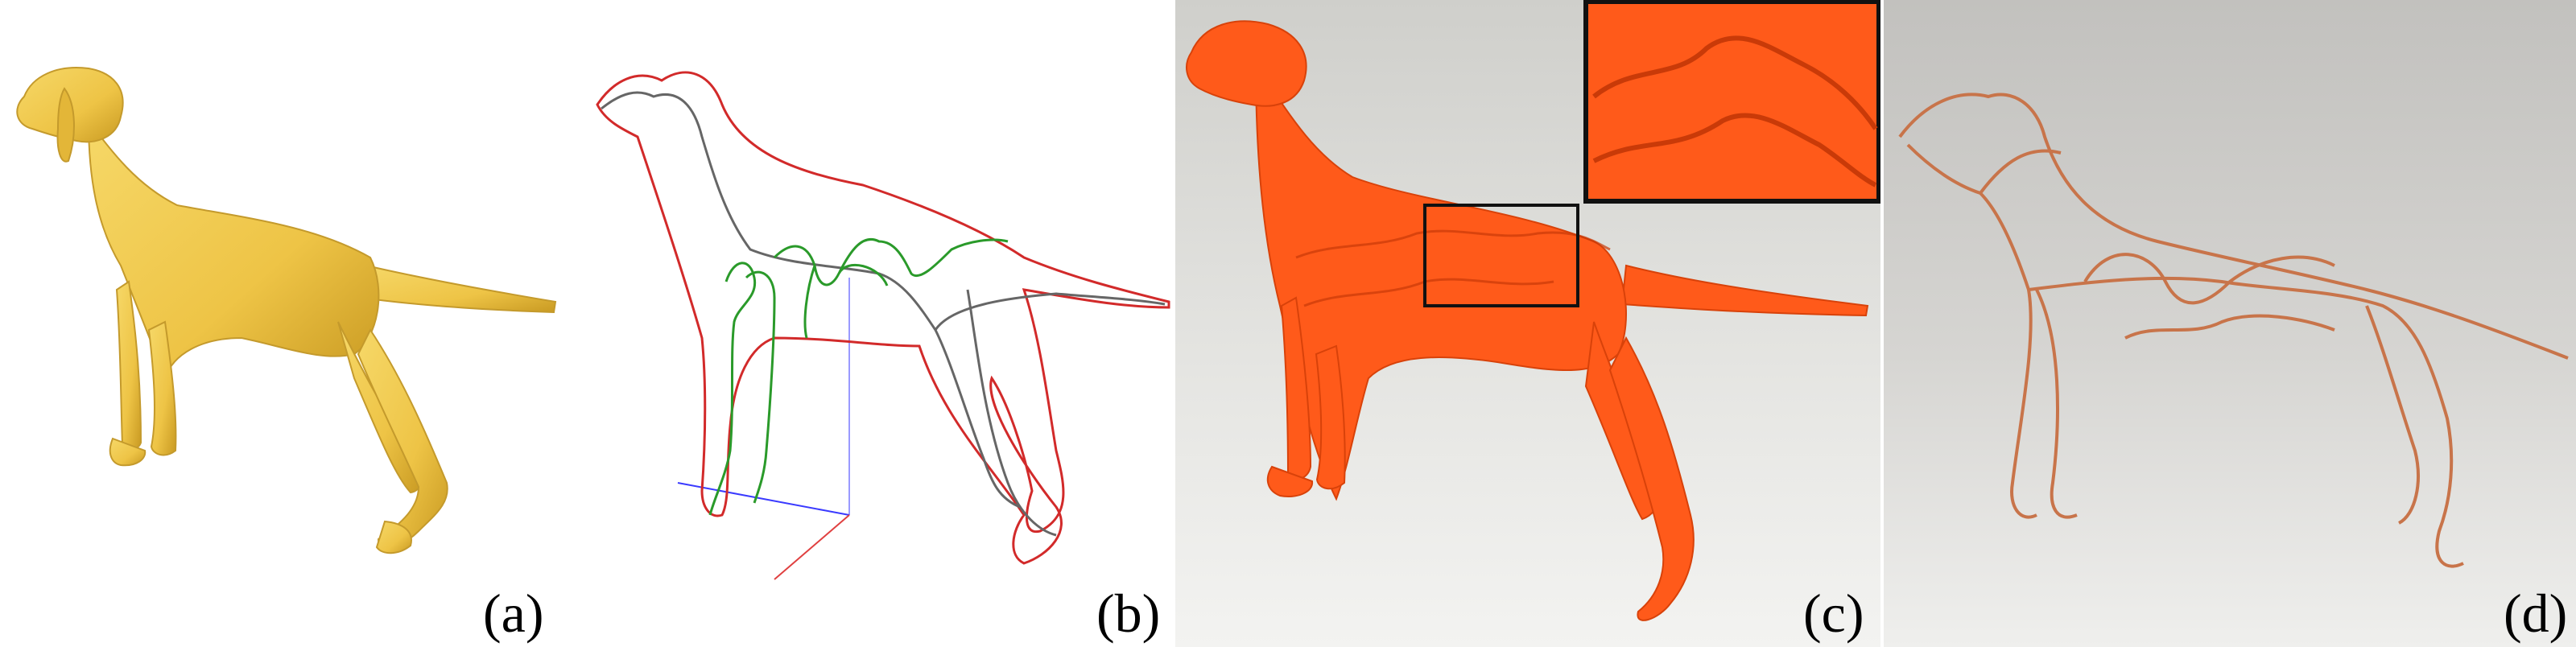  I want to click on coordinate-axes, so click(763, 429).